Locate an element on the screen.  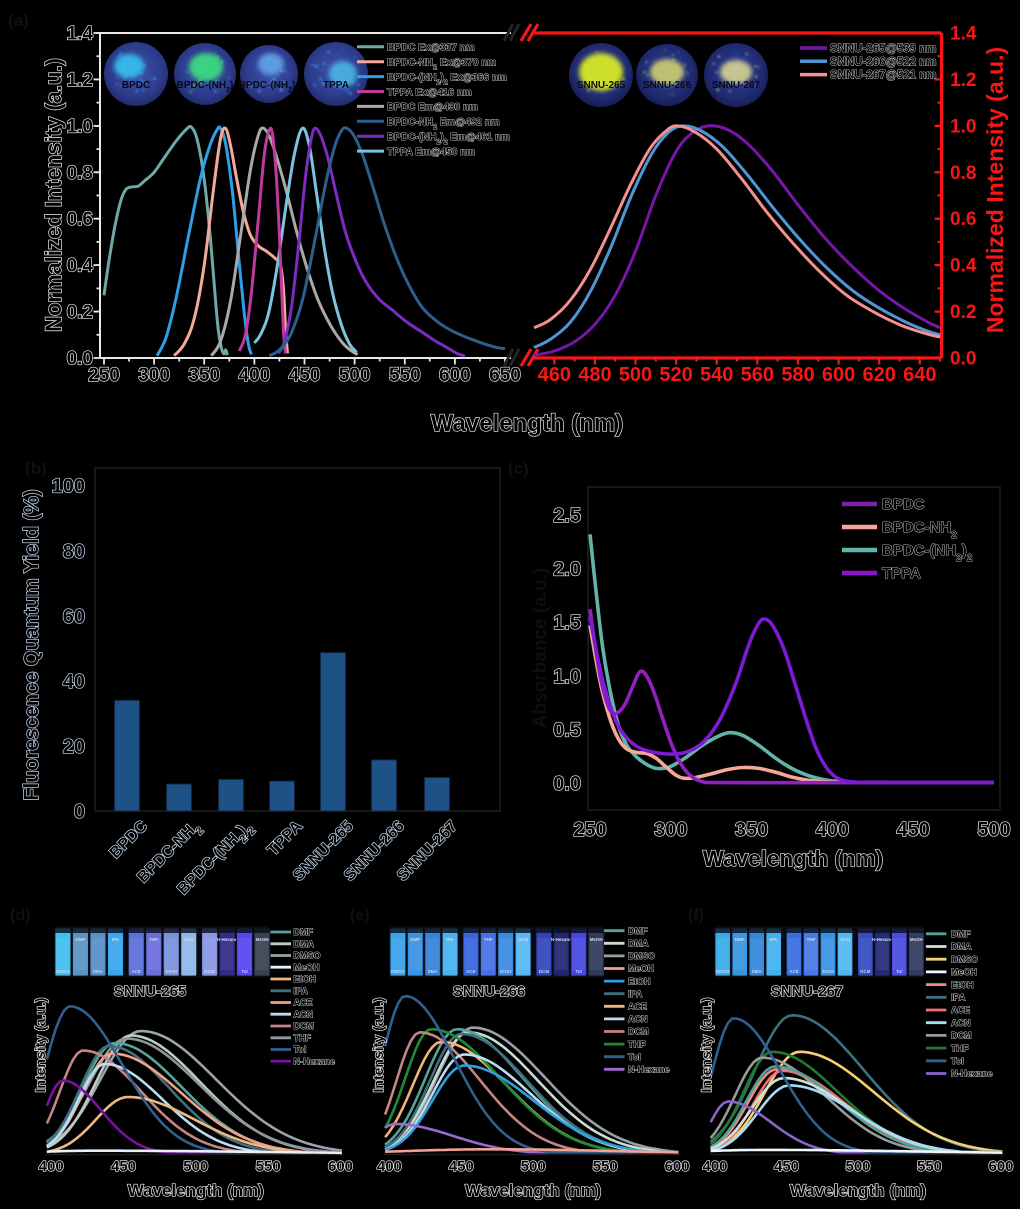
svg-text: 2.5 is located at coordinates (567, 516).